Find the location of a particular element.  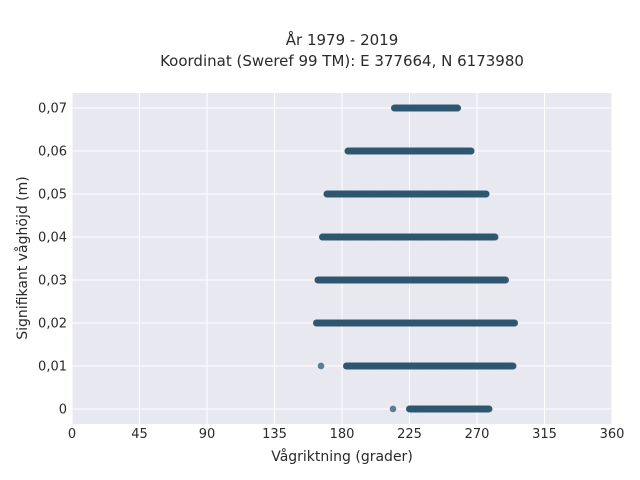

y-tick-label: 0,04 is located at coordinates (52, 238).